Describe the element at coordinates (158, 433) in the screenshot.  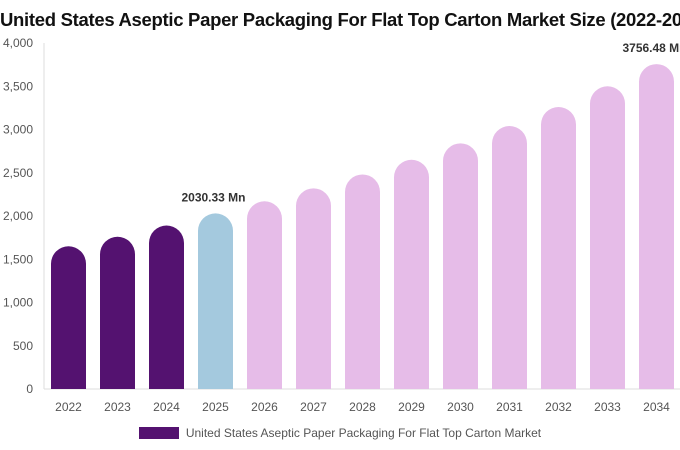
I see `legend-swatch` at that location.